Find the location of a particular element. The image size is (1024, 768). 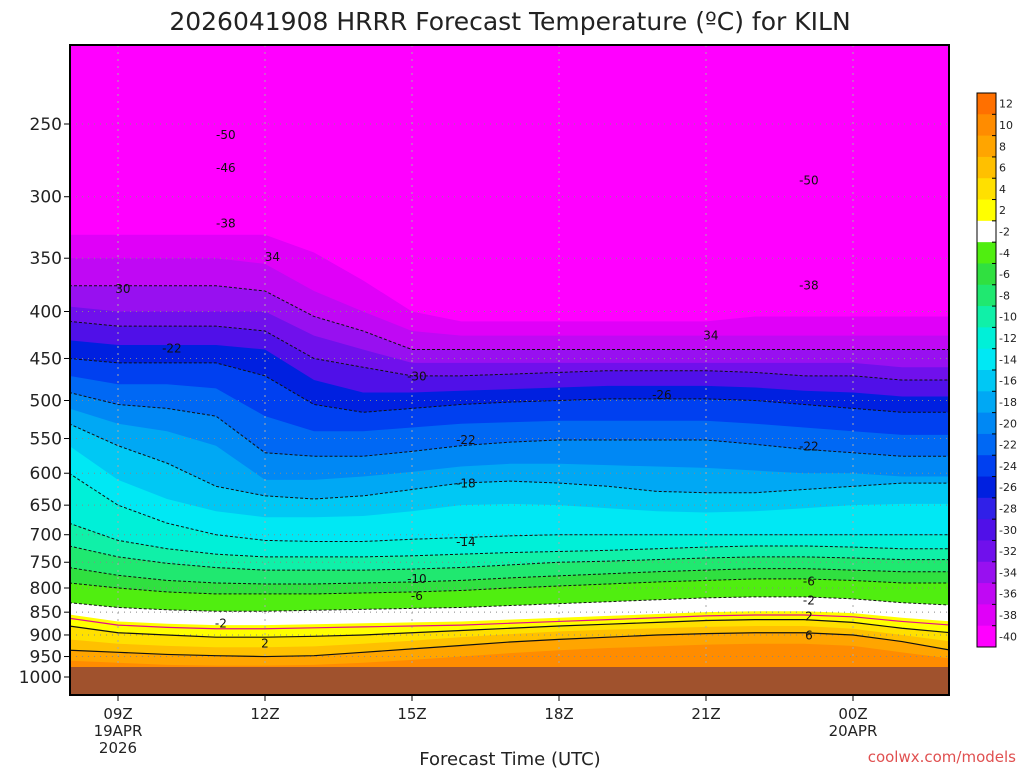

colorbar-label: -8 is located at coordinates (1004, 295).